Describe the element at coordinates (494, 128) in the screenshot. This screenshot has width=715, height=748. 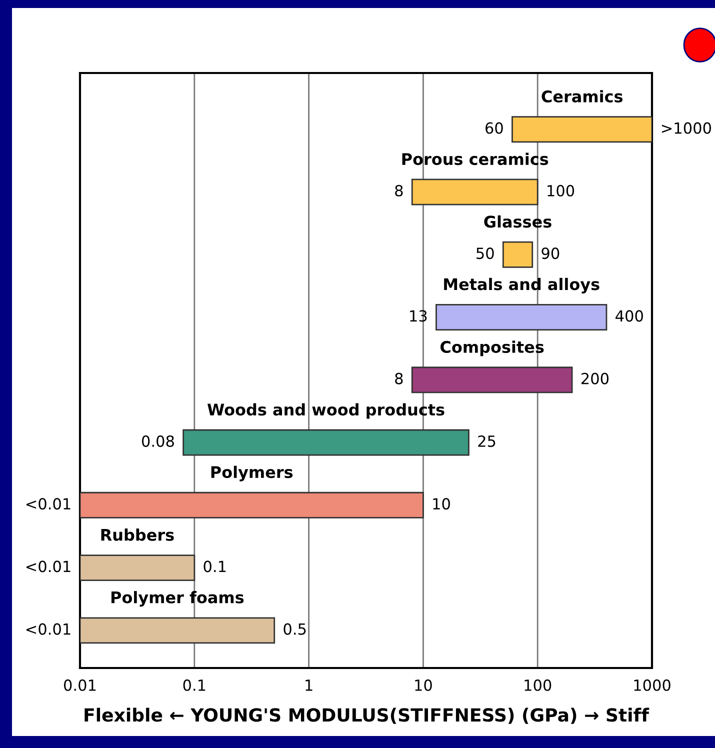
I see `annotation: 60` at that location.